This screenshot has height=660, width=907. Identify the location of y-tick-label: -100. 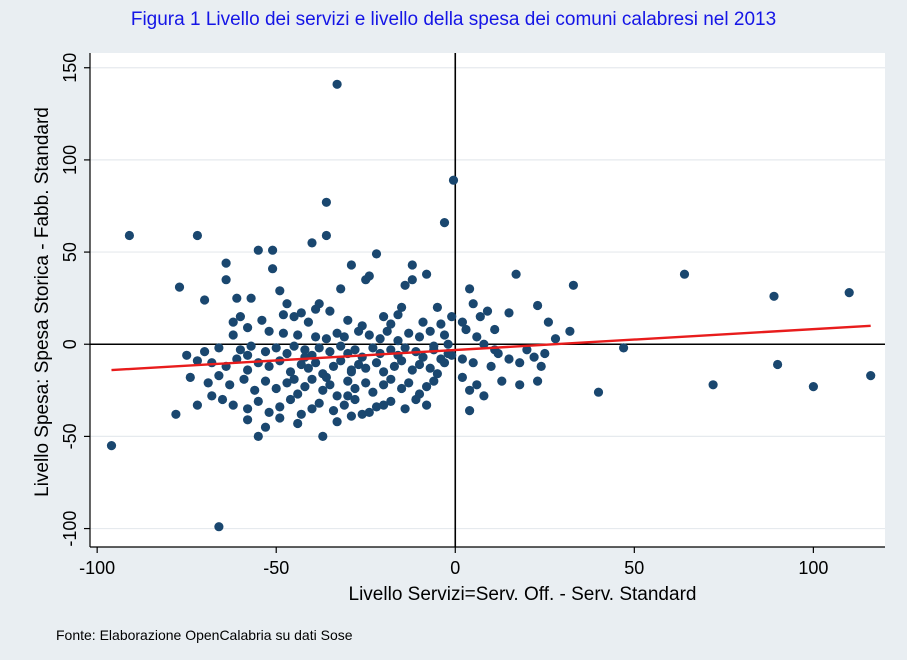
(70, 529).